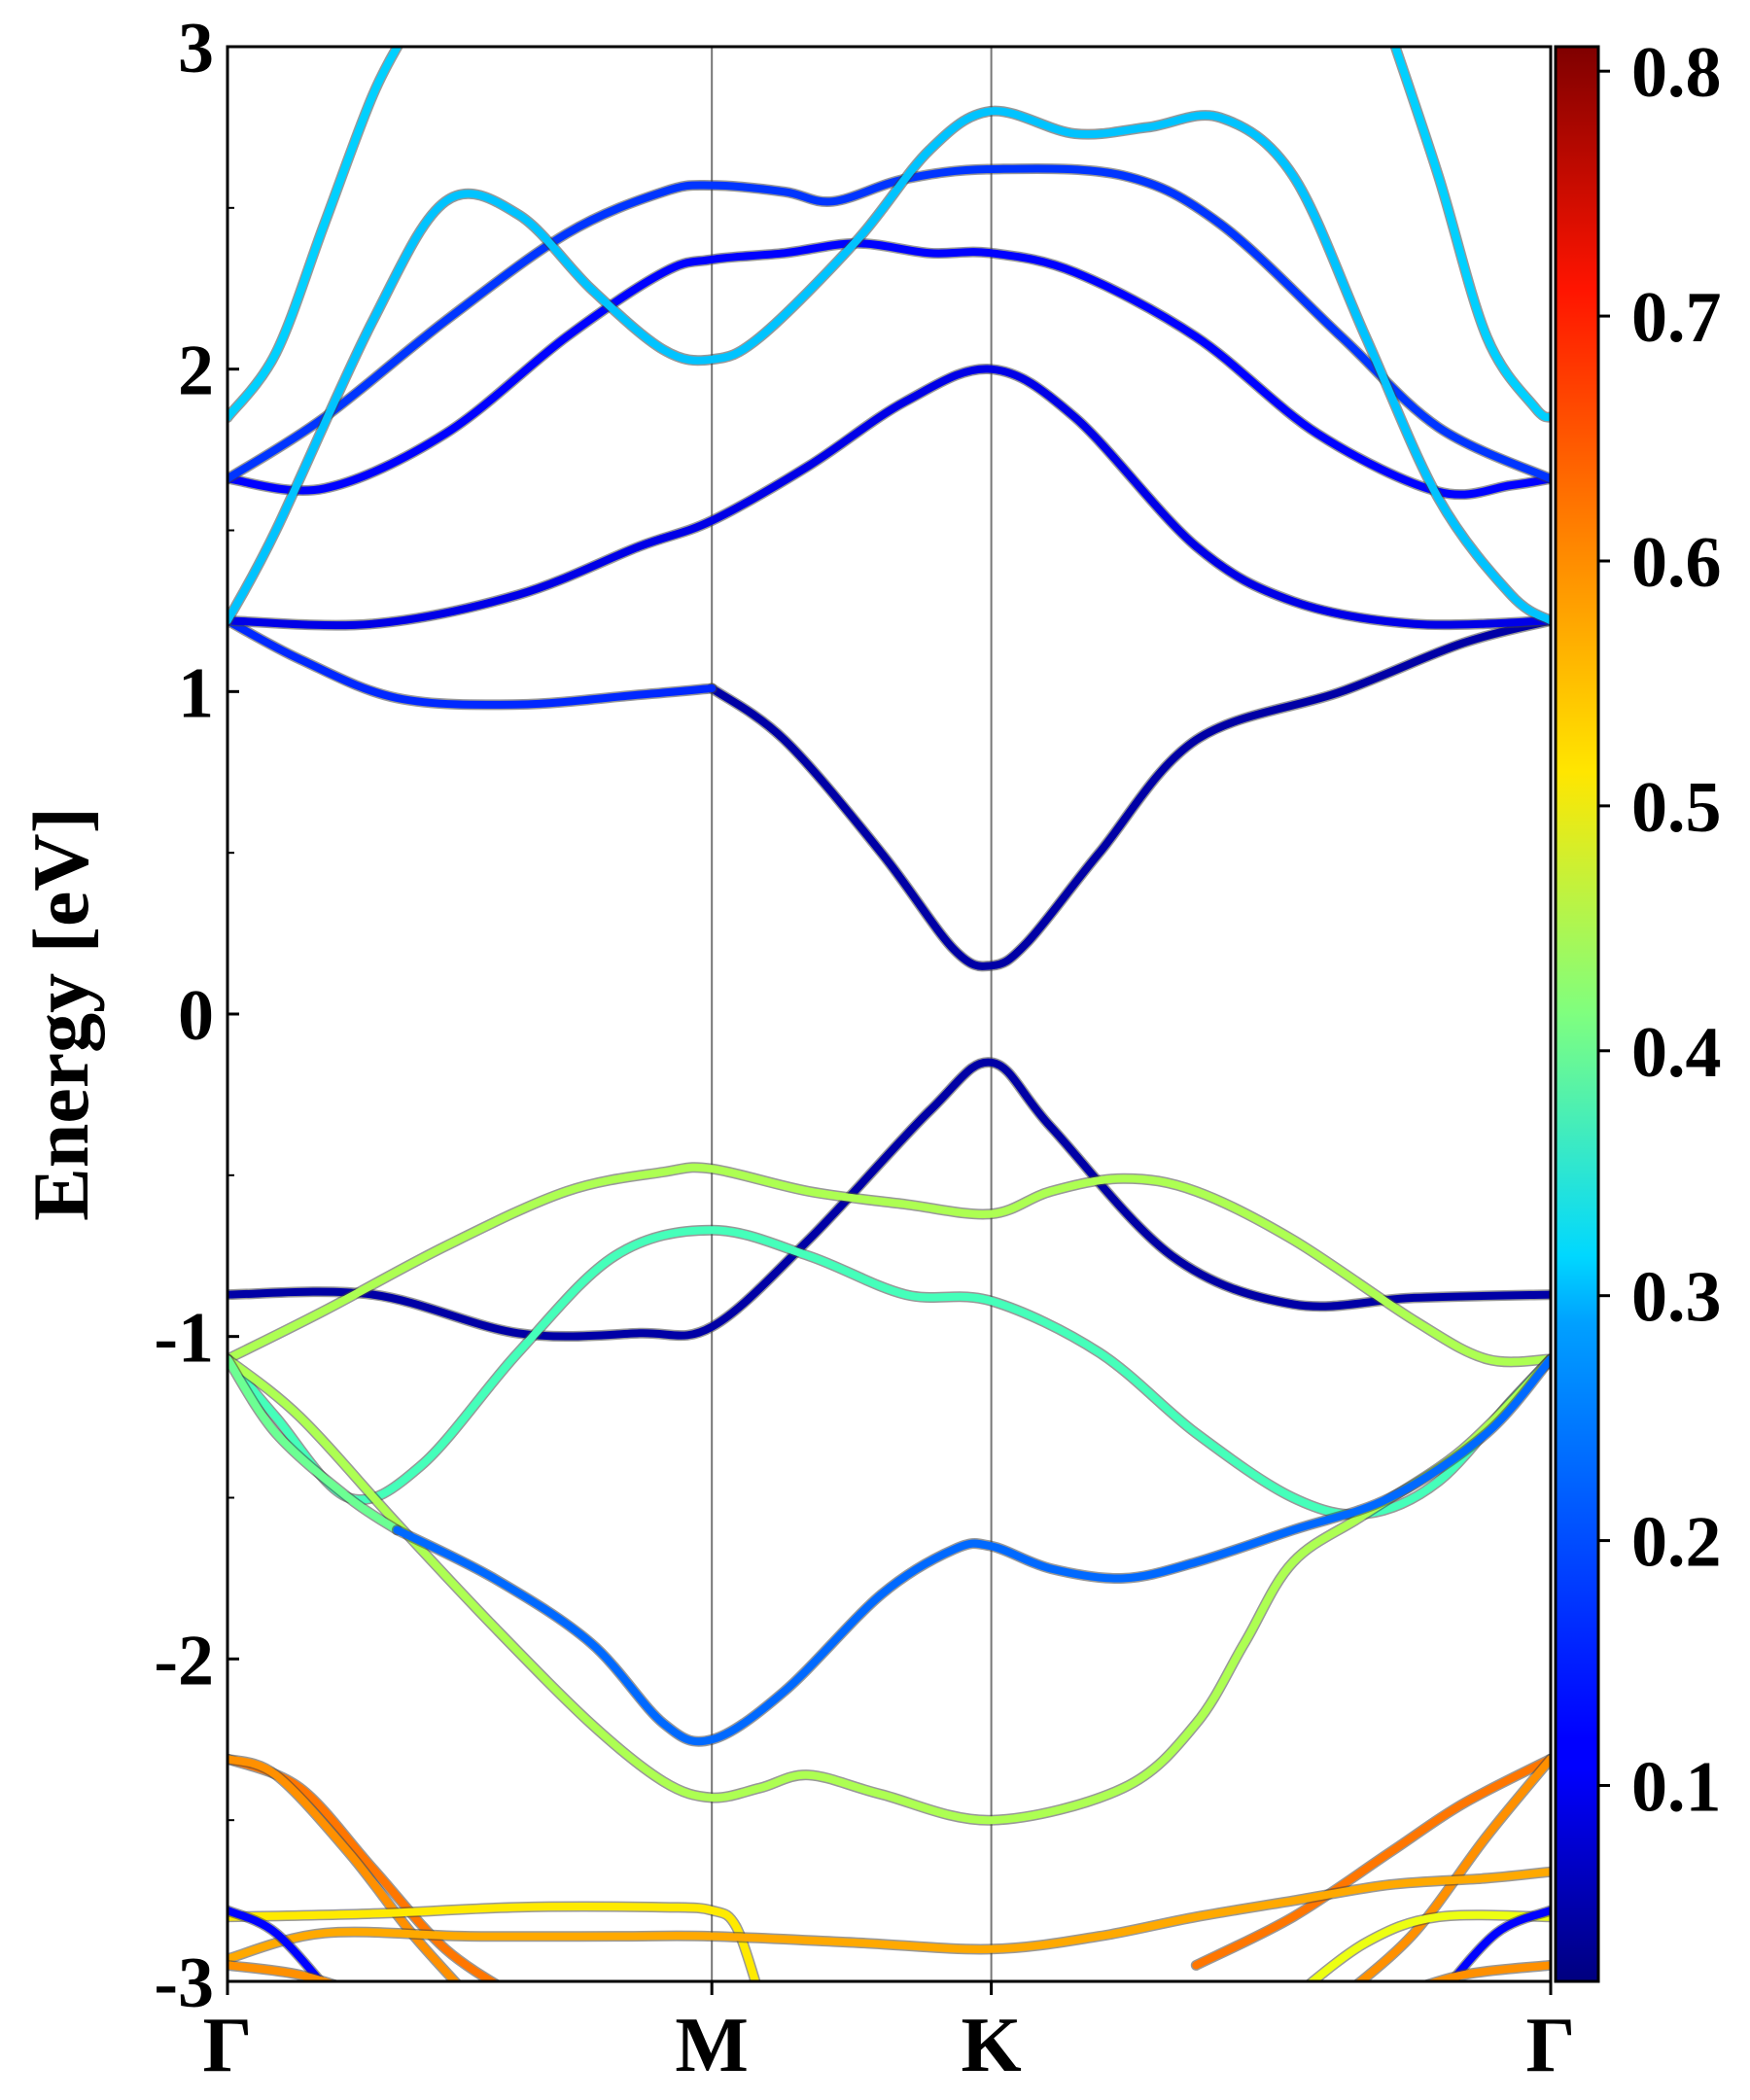 Image resolution: width=1750 pixels, height=2100 pixels. I want to click on y-tick-label: 0, so click(196, 1016).